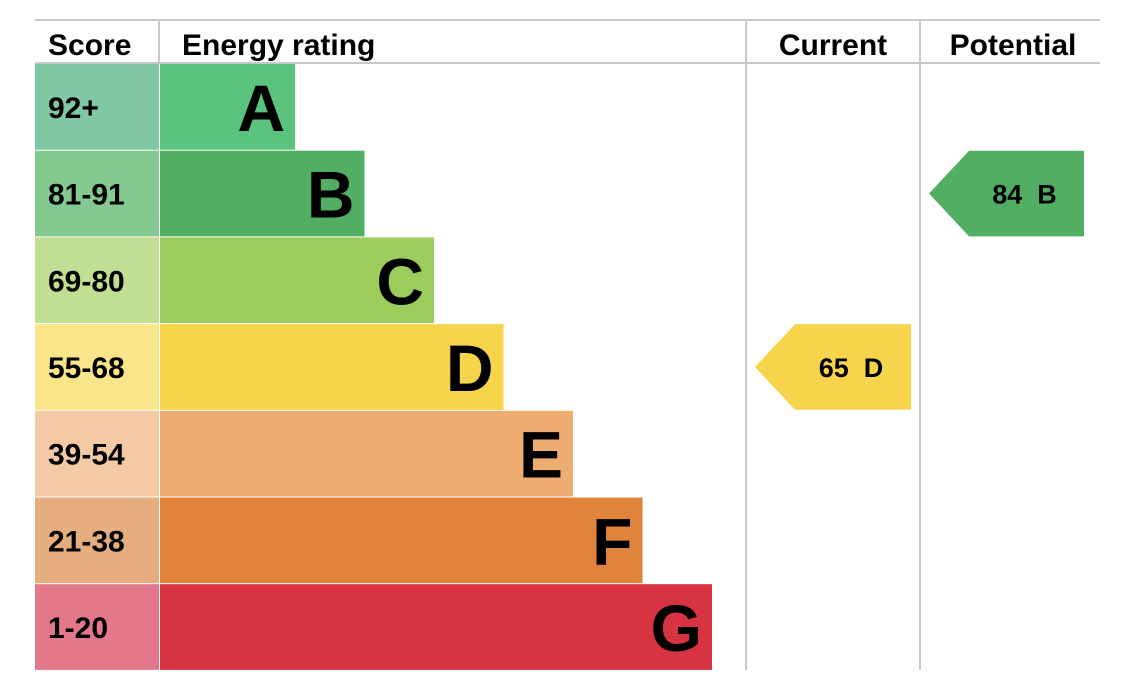 Image resolution: width=1124 pixels, height=675 pixels. Describe the element at coordinates (401, 540) in the screenshot. I see `rating-bar-f` at that location.